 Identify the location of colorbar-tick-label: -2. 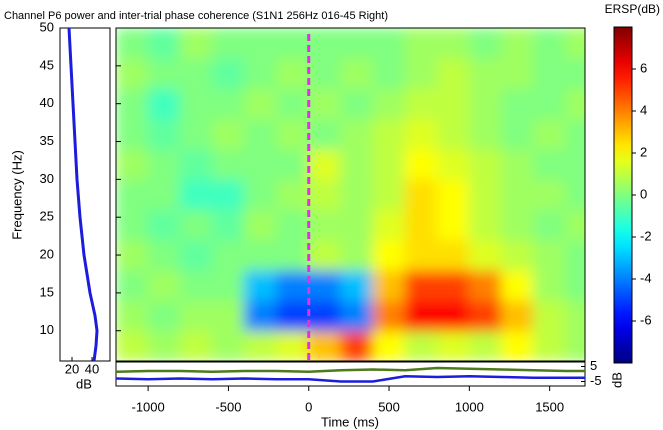
(646, 235).